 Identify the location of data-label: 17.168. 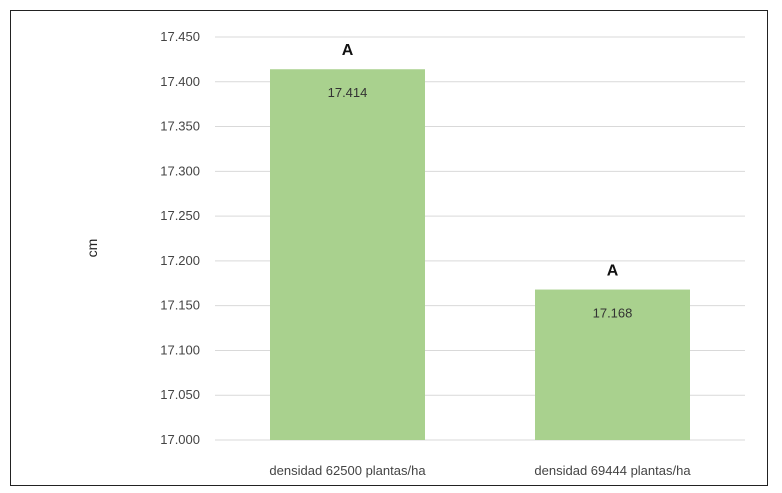
(613, 313).